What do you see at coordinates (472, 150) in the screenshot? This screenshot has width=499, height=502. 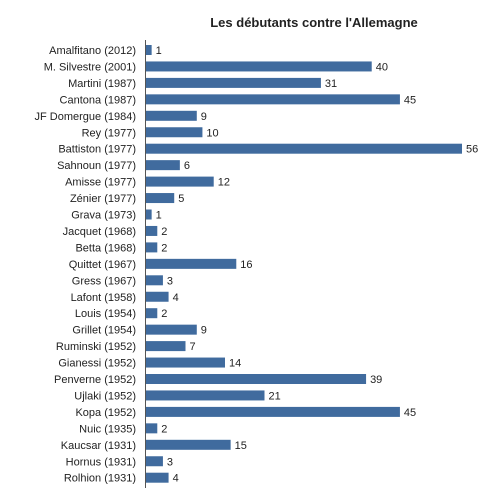 I see `value-label: 56` at bounding box center [472, 150].